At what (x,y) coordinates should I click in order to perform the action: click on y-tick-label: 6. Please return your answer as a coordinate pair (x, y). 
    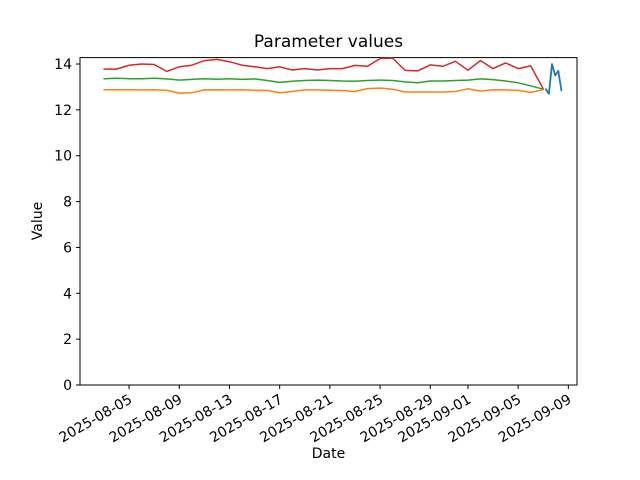
    Looking at the image, I should click on (67, 248).